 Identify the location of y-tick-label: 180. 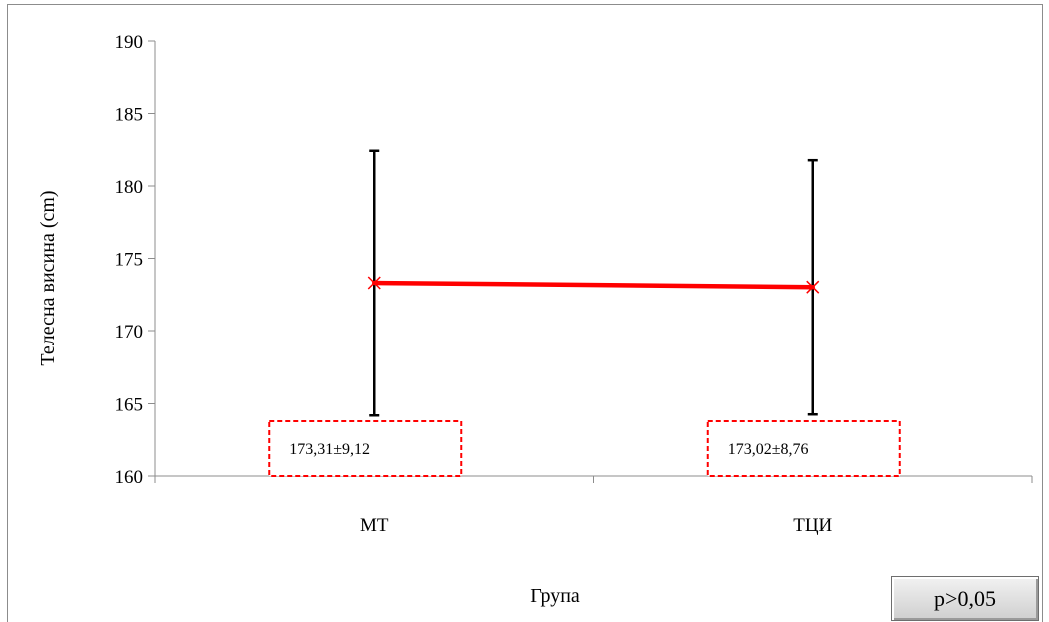
(129, 187).